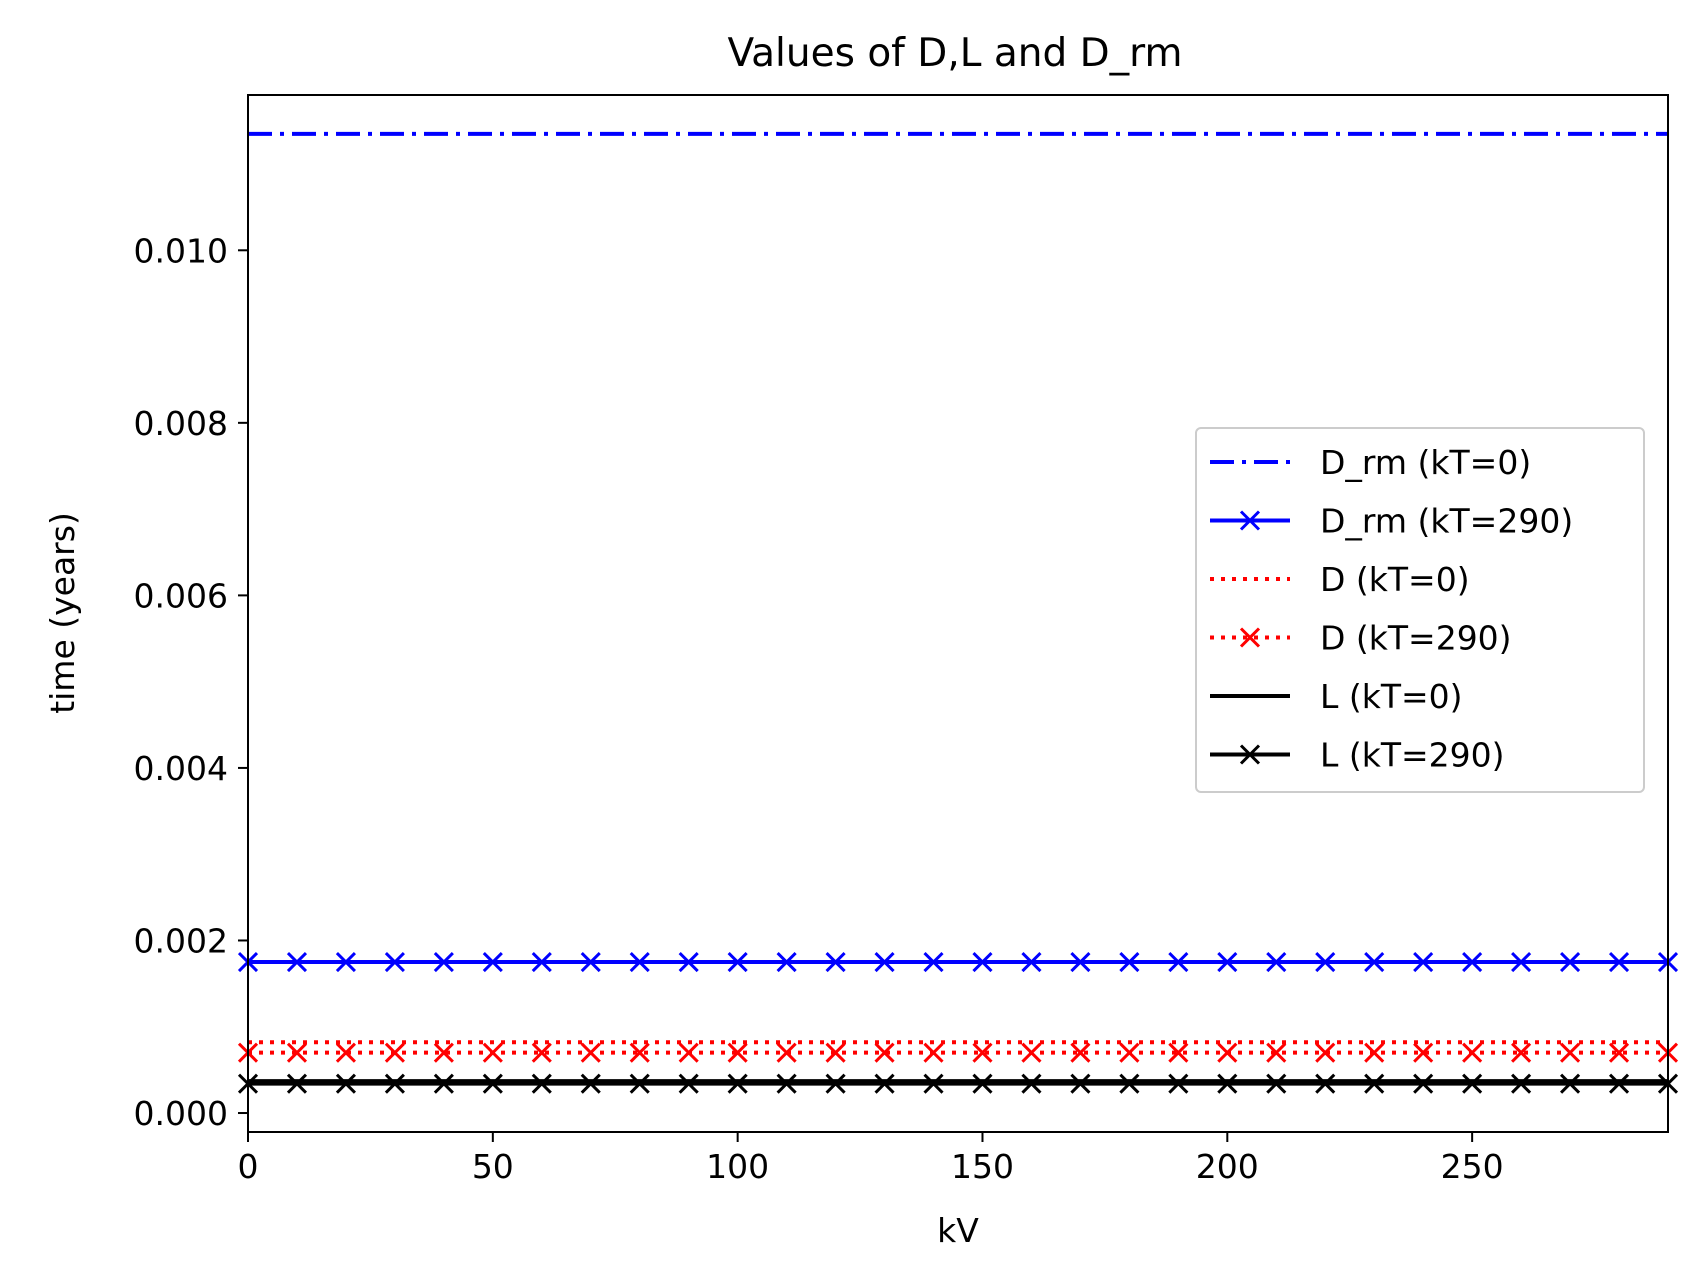 The image size is (1684, 1274). I want to click on y-tick-label: 0.000, so click(181, 1113).